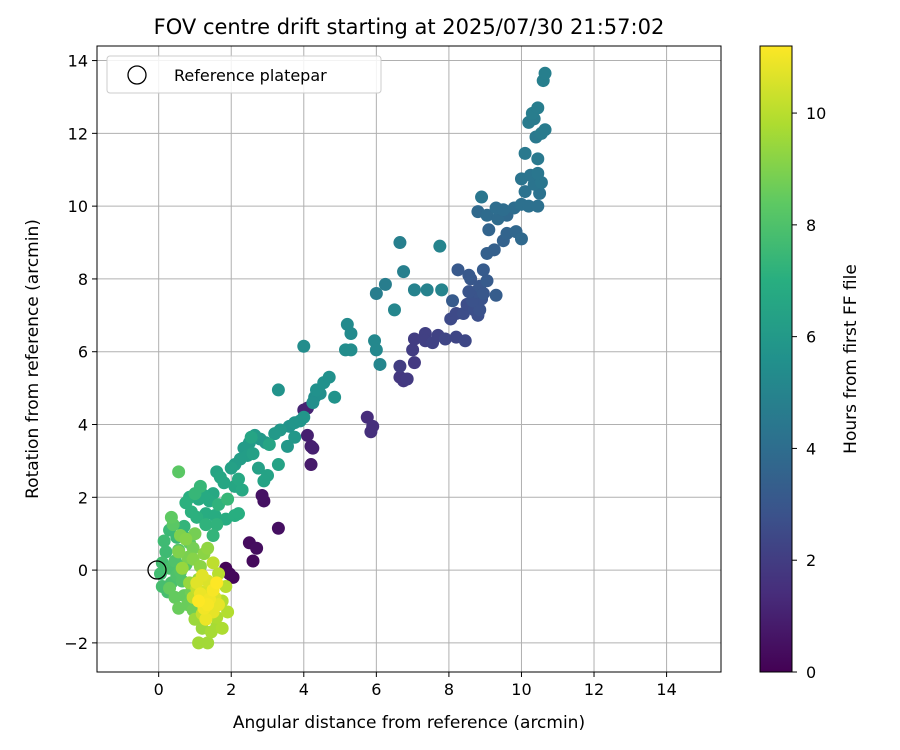  What do you see at coordinates (159, 689) in the screenshot?
I see `x-tick-label: 0` at bounding box center [159, 689].